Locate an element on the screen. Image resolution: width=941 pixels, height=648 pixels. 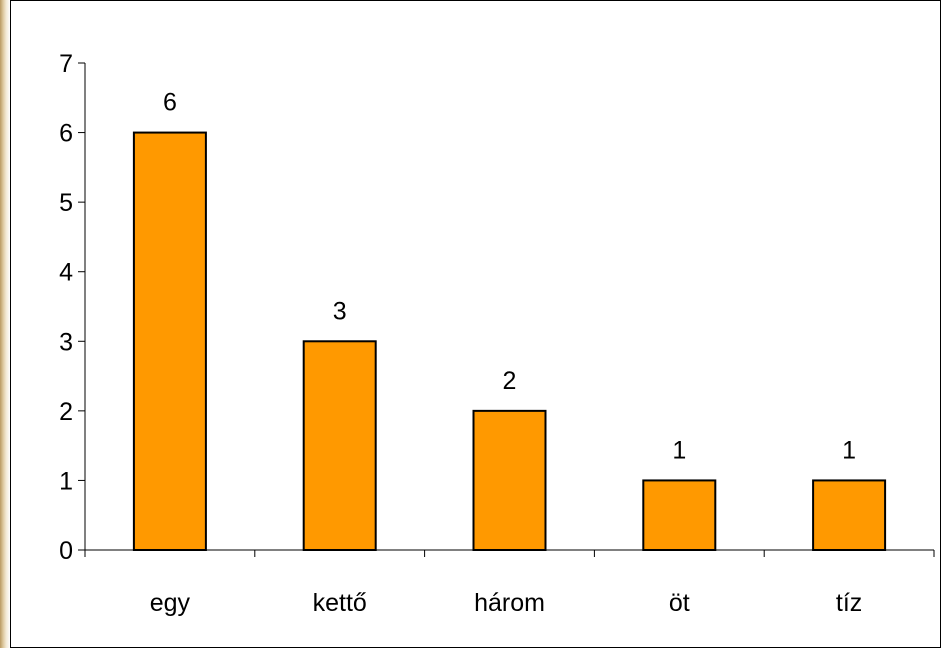
data-label: 3 is located at coordinates (340, 311).